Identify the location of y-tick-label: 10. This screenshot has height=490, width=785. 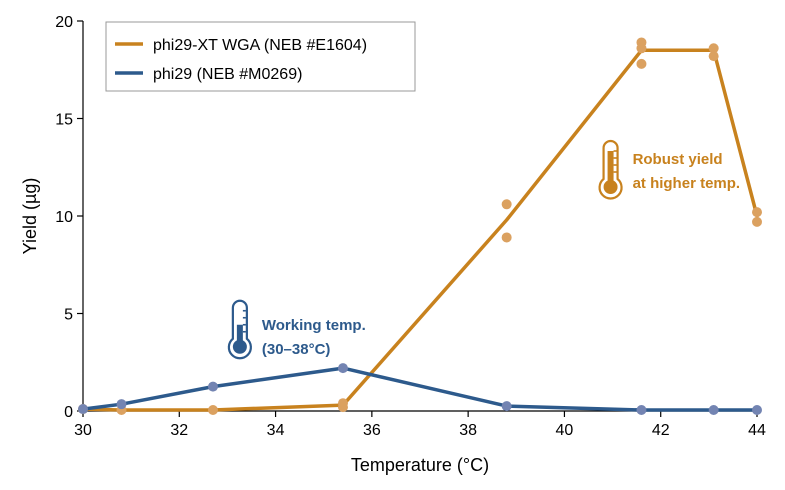
(64, 217).